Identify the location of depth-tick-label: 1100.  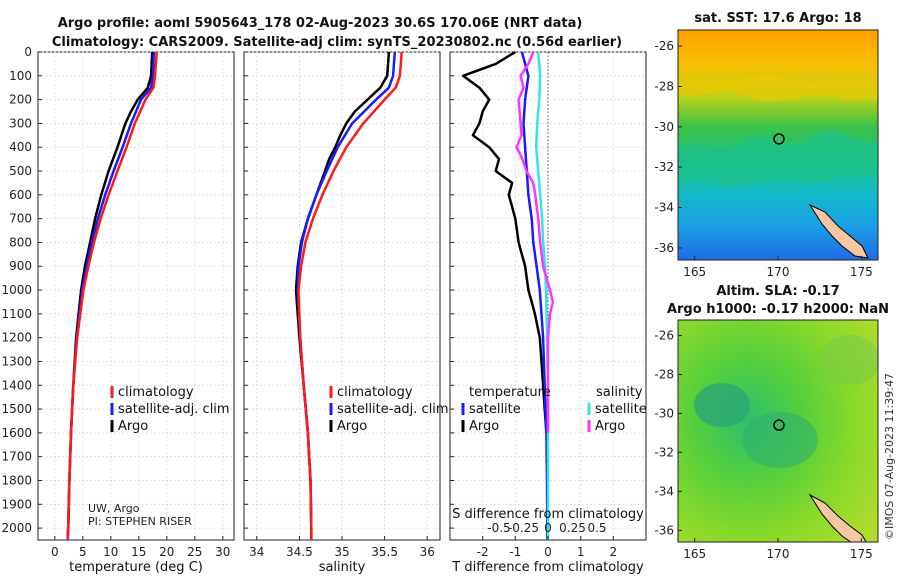
(16, 314).